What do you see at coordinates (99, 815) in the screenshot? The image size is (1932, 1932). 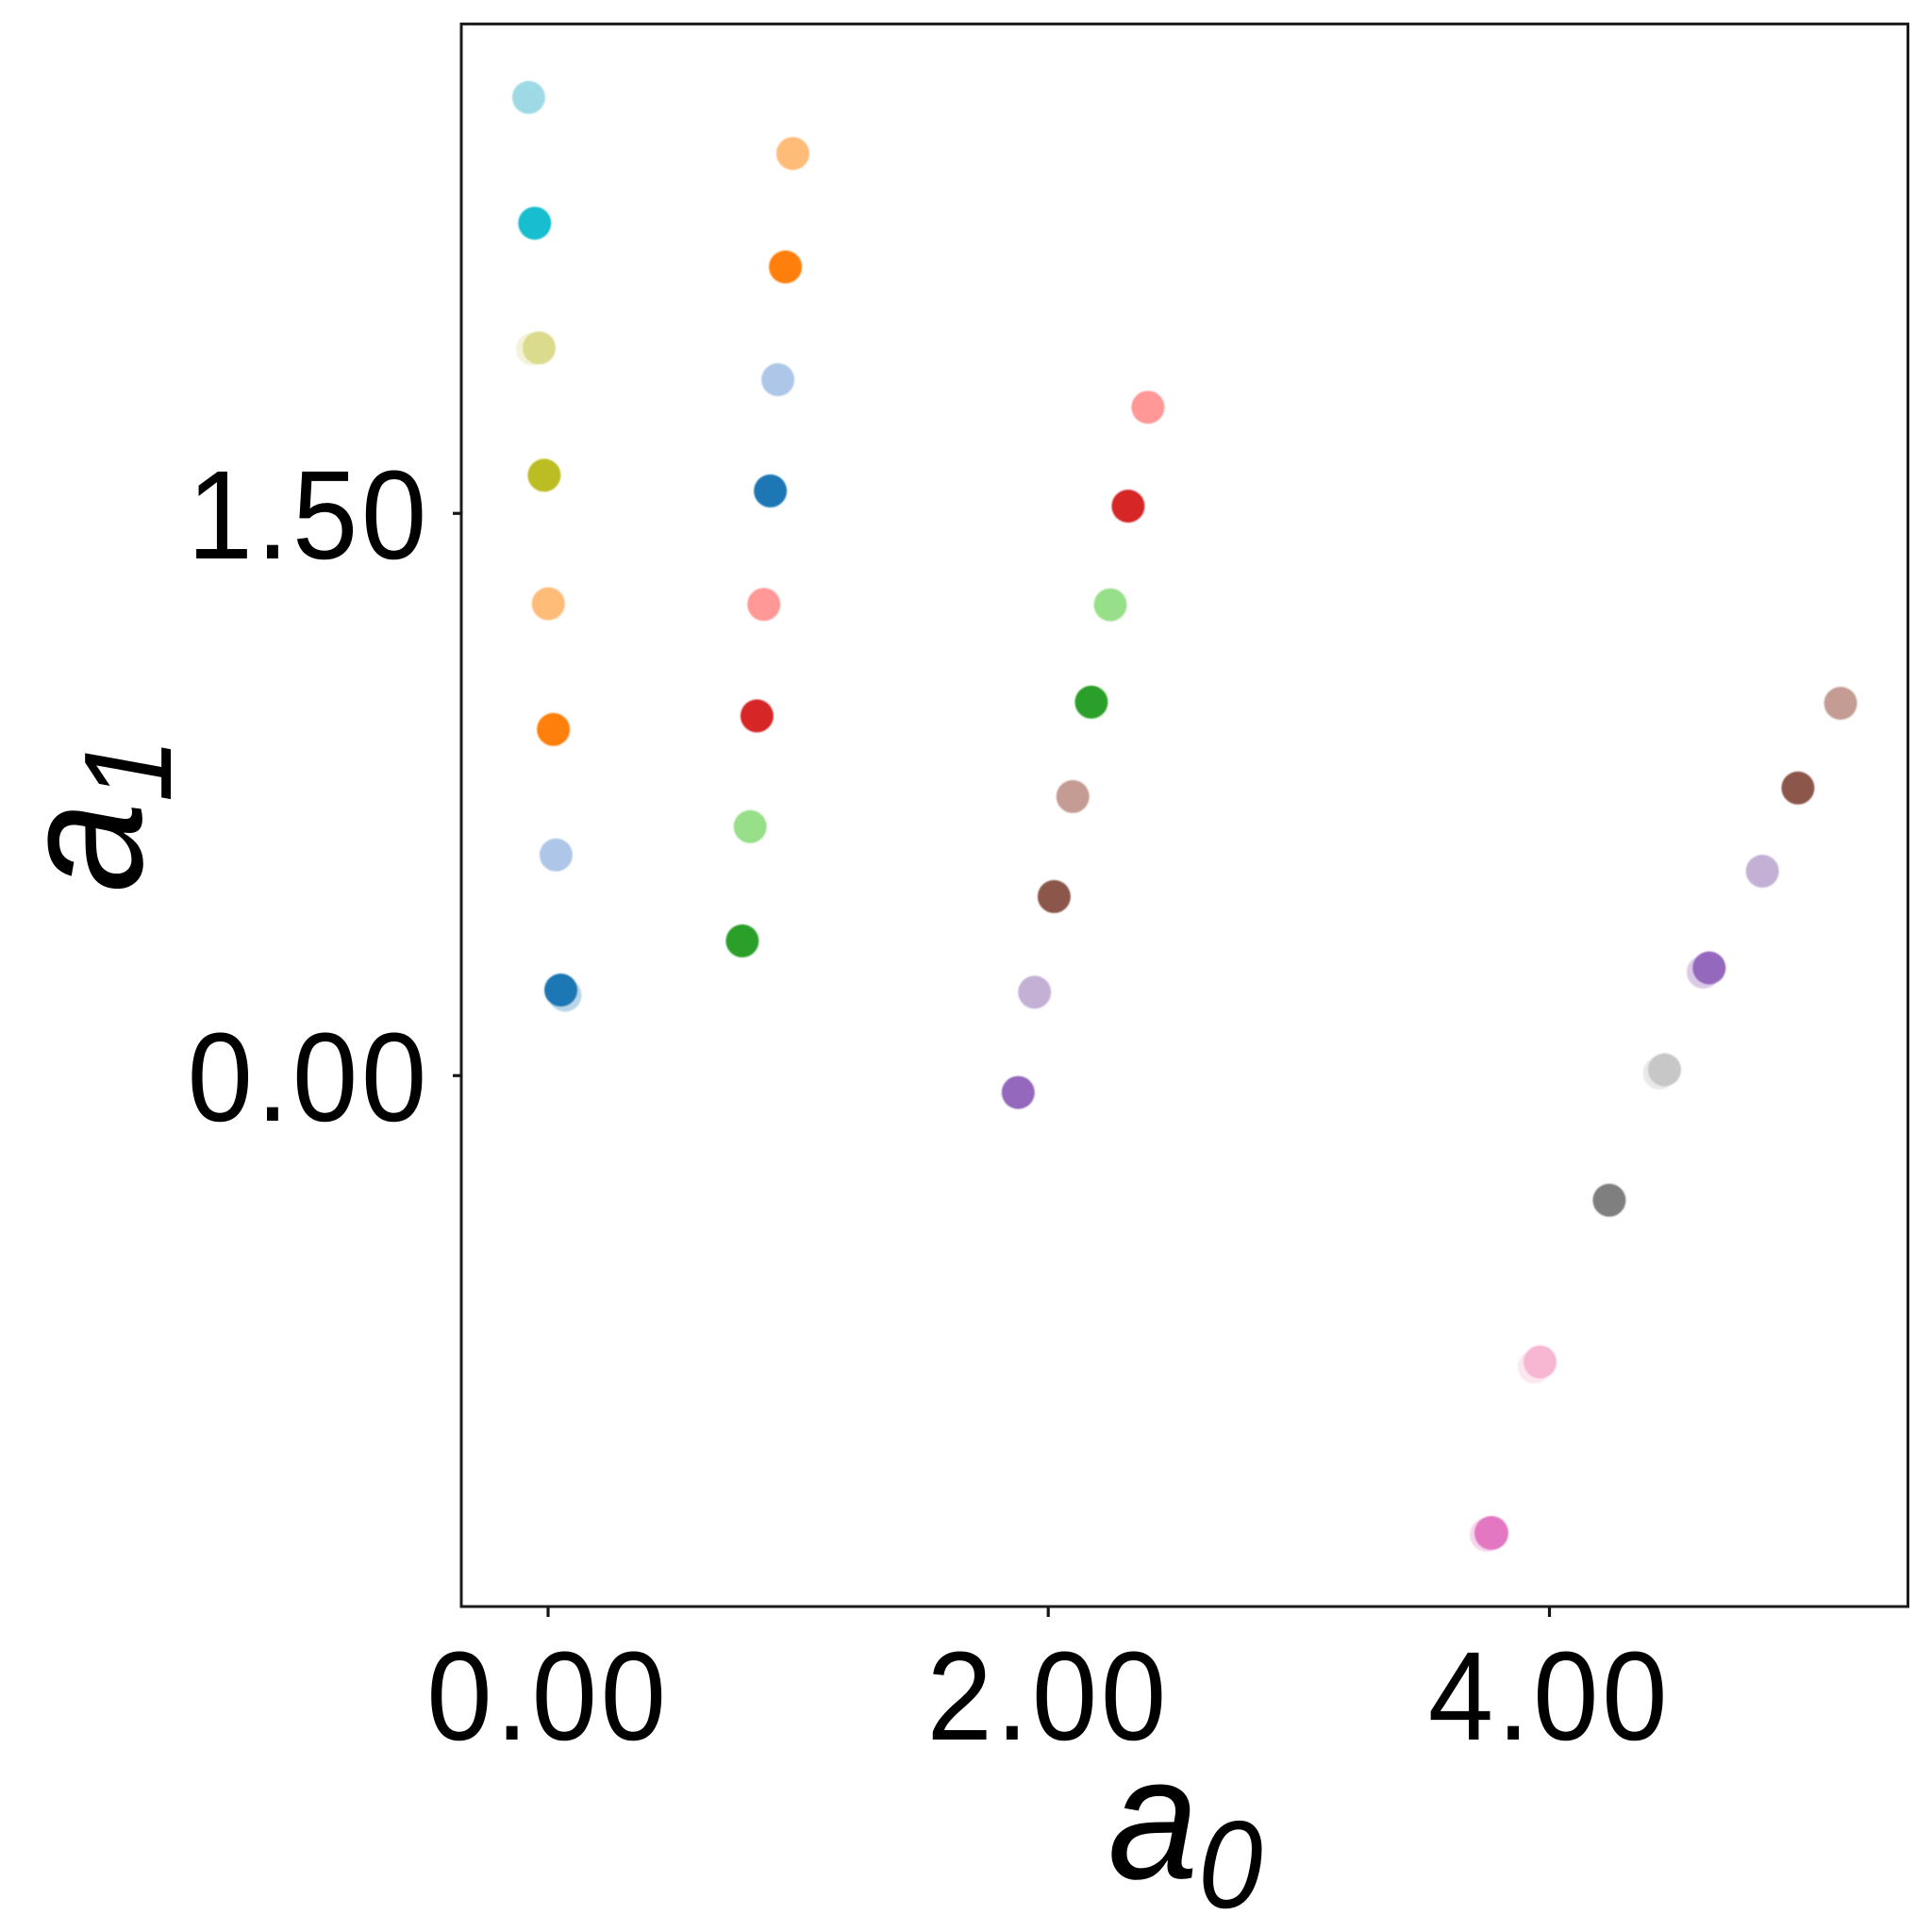 I see `svg-text: a1` at bounding box center [99, 815].